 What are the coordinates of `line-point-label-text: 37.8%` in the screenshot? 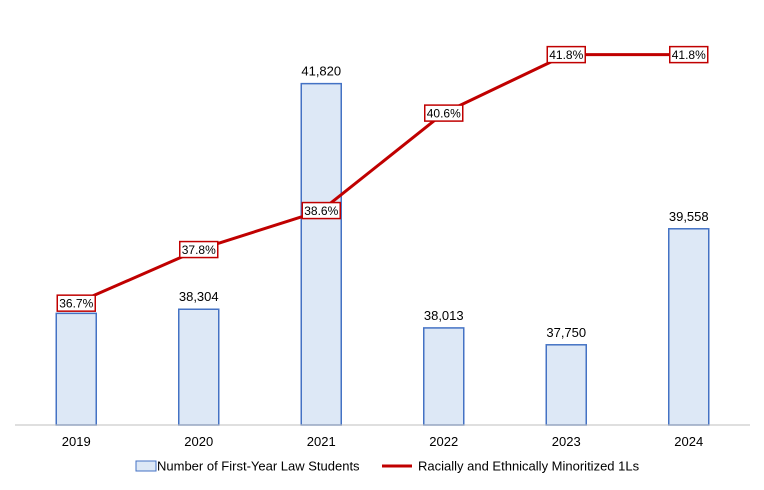 It's located at (199, 250).